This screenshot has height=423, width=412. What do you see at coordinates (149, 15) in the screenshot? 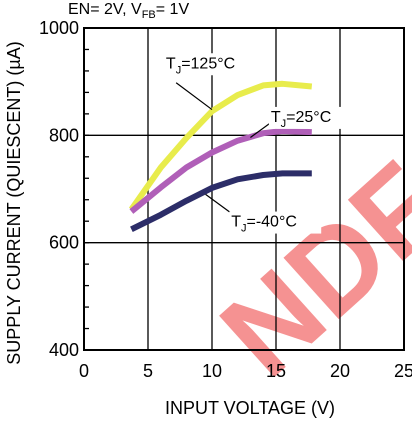
I see `condition-sub: FB` at bounding box center [149, 15].